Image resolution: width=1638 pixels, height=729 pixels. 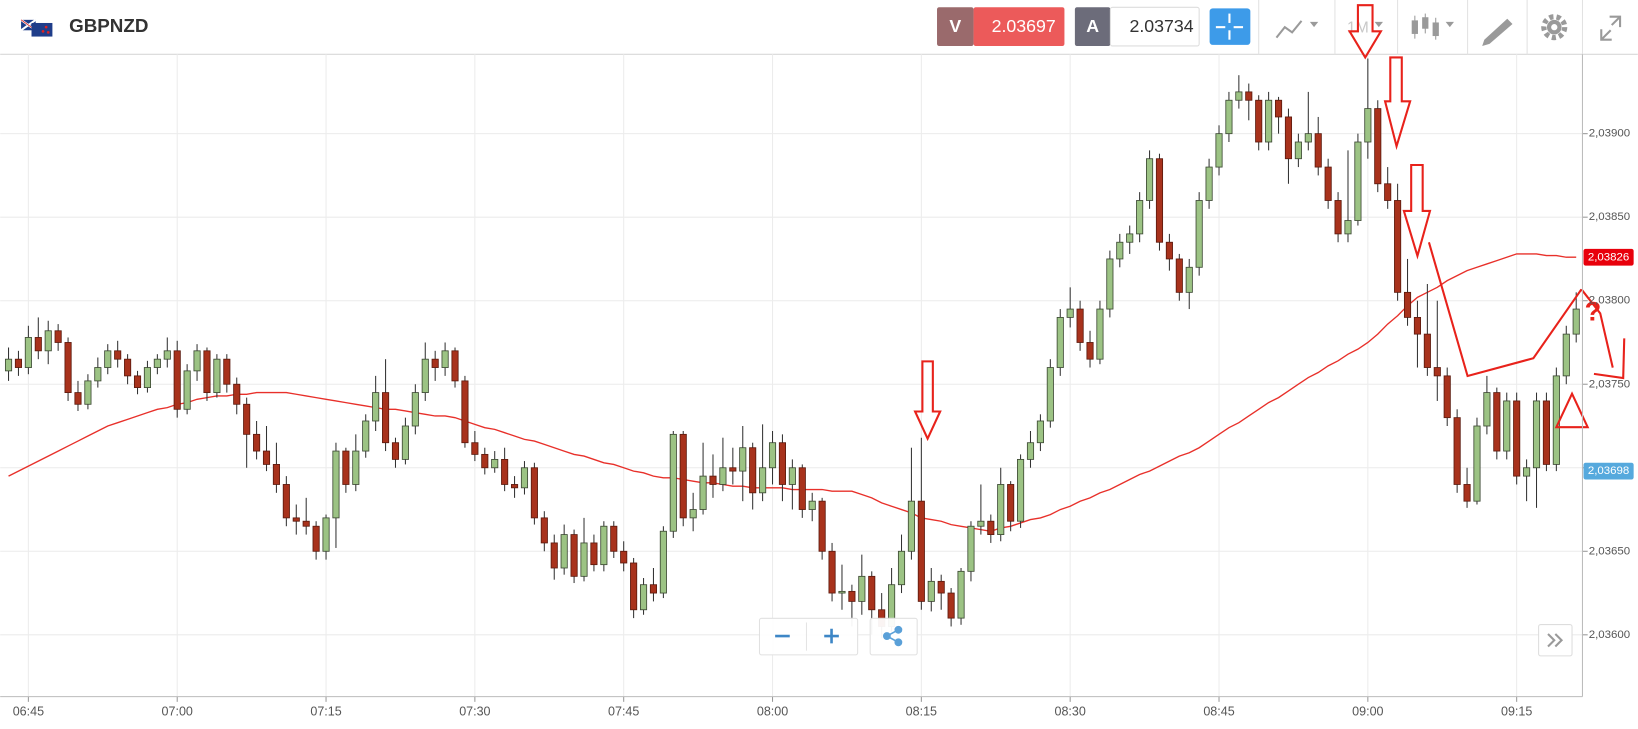 I want to click on sell-price-box, so click(x=1019, y=26).